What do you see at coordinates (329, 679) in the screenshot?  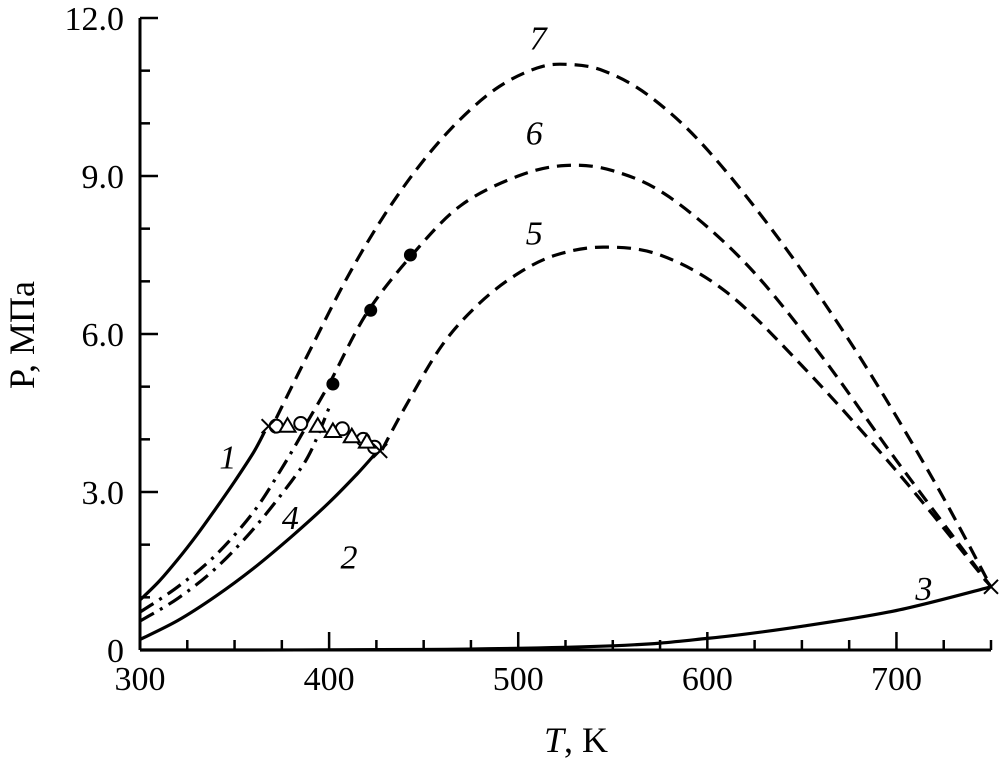 I see `x-tick-label: 400` at bounding box center [329, 679].